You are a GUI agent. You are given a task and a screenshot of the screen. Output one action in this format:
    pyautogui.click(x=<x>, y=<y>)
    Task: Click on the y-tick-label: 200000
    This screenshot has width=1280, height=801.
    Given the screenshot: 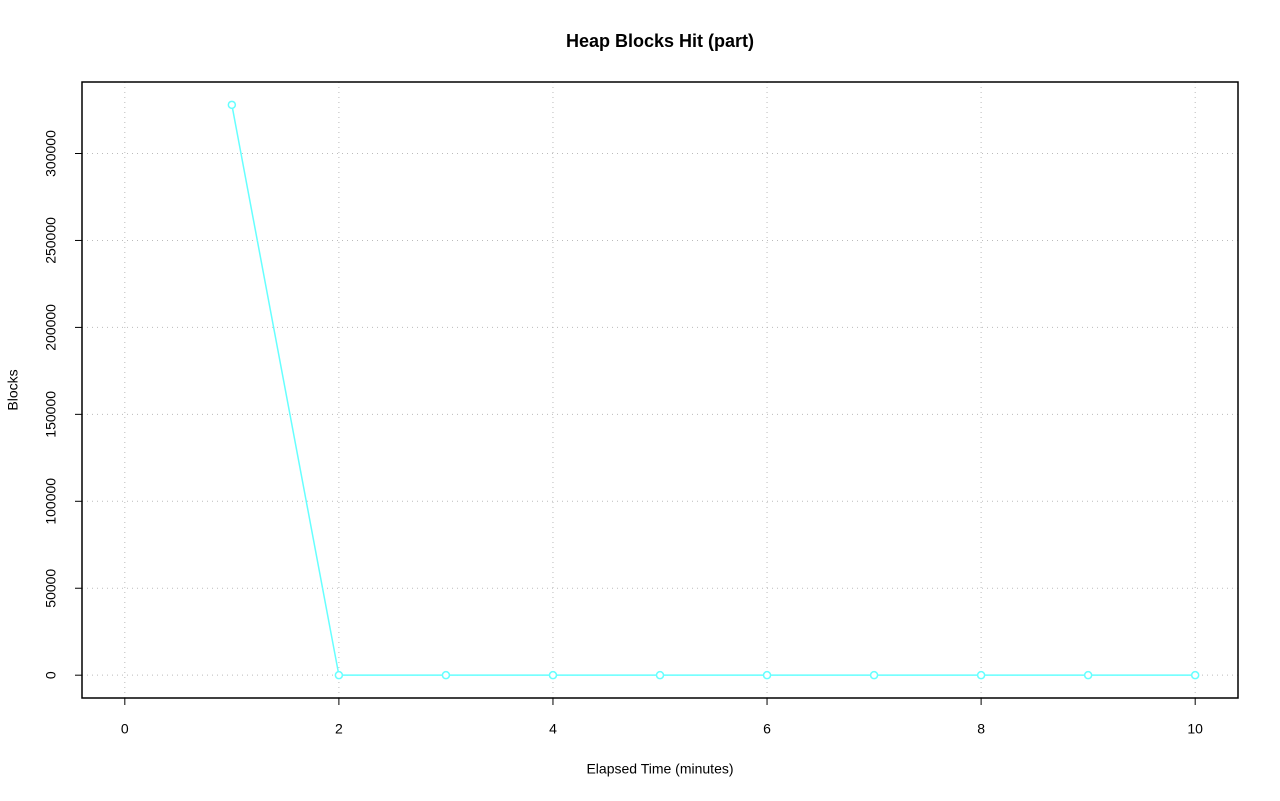 What is the action you would take?
    pyautogui.click(x=51, y=327)
    